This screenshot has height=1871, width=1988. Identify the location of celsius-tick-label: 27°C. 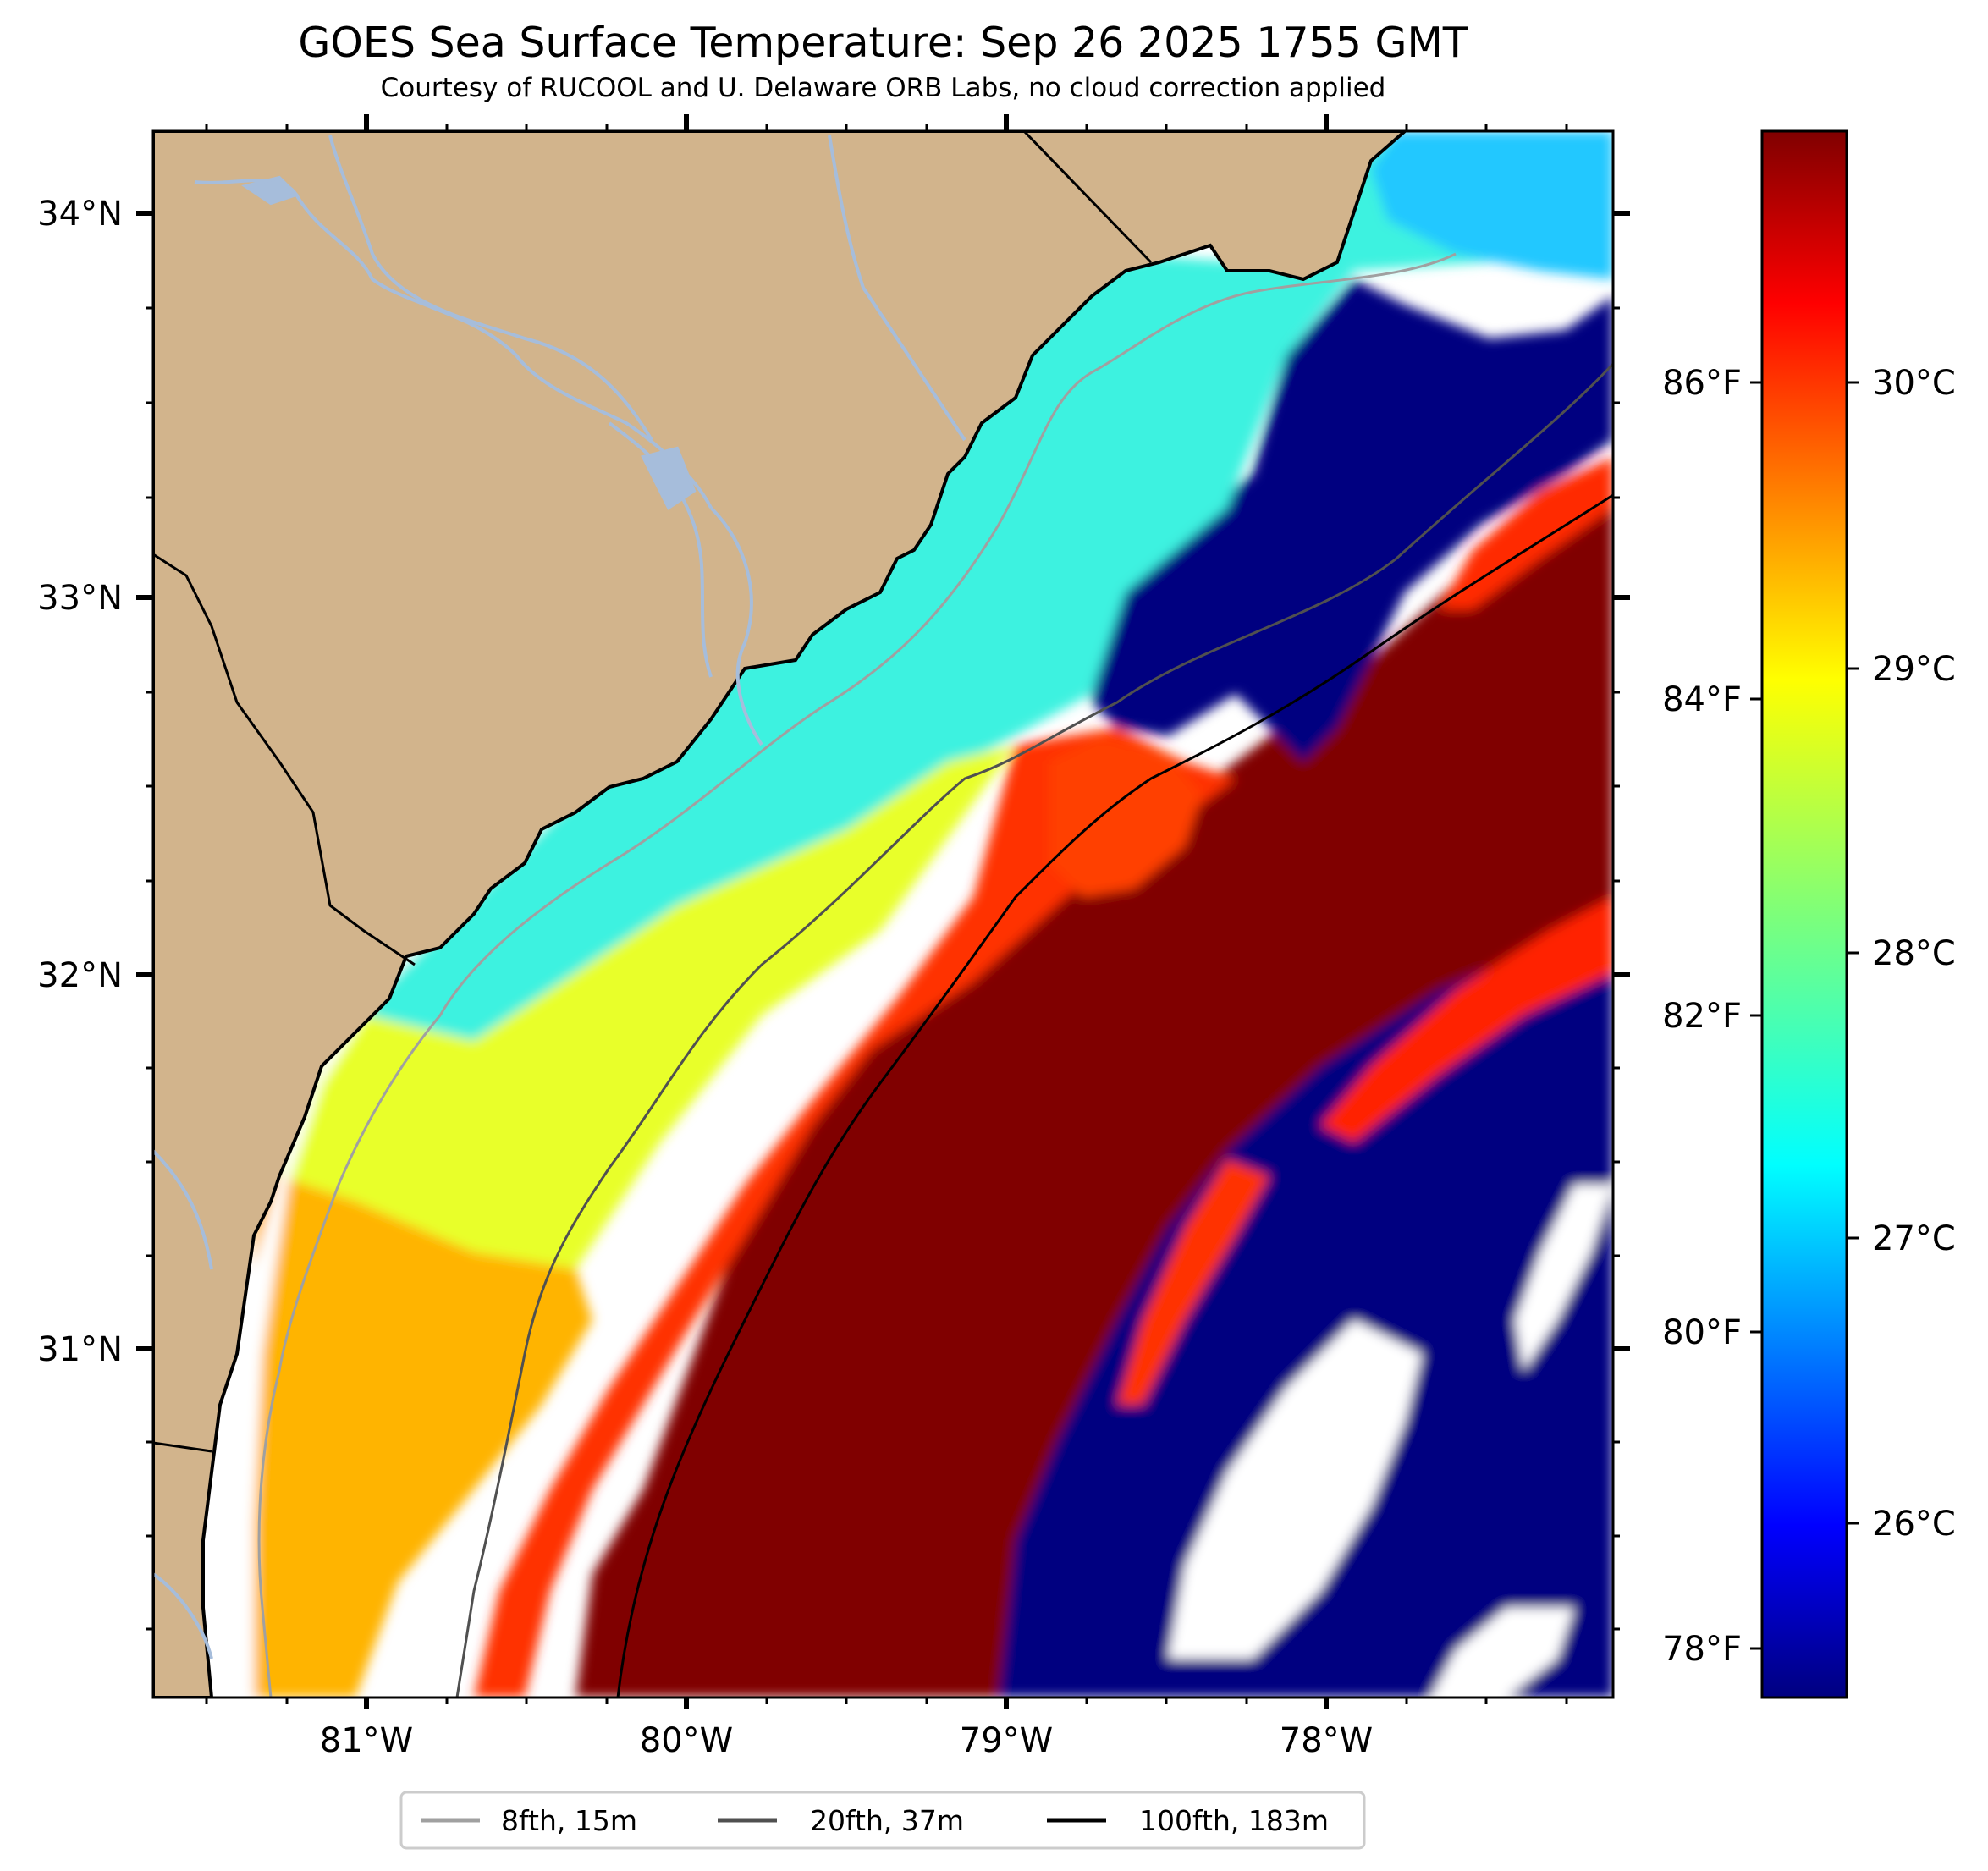
(1914, 1238).